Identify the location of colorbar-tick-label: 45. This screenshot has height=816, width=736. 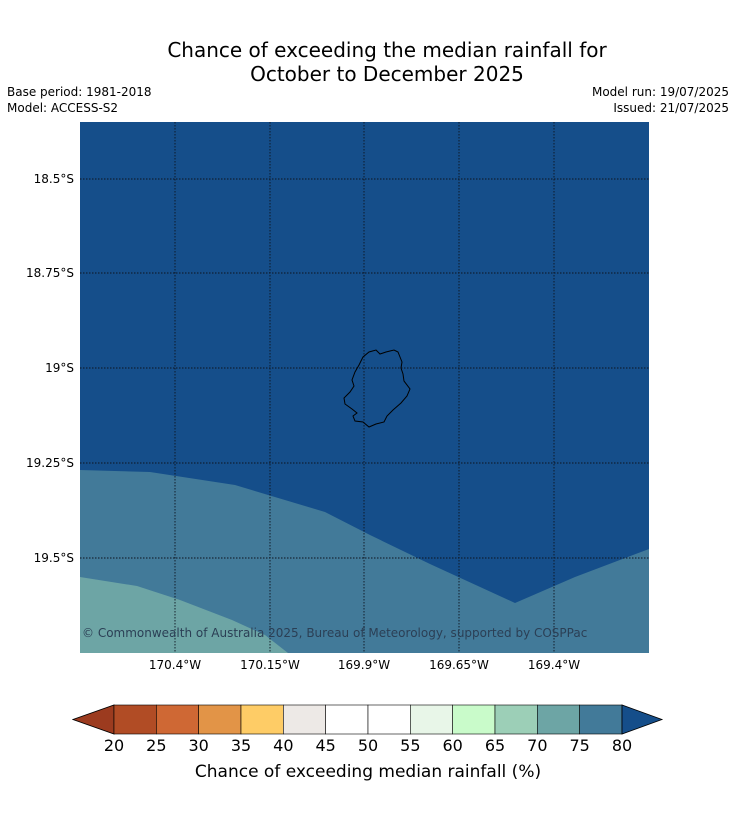
(325, 745).